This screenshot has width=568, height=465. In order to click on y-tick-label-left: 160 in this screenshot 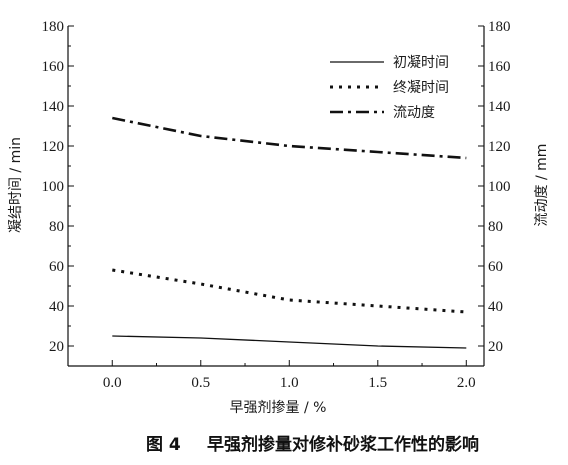, I will do `click(53, 67)`.